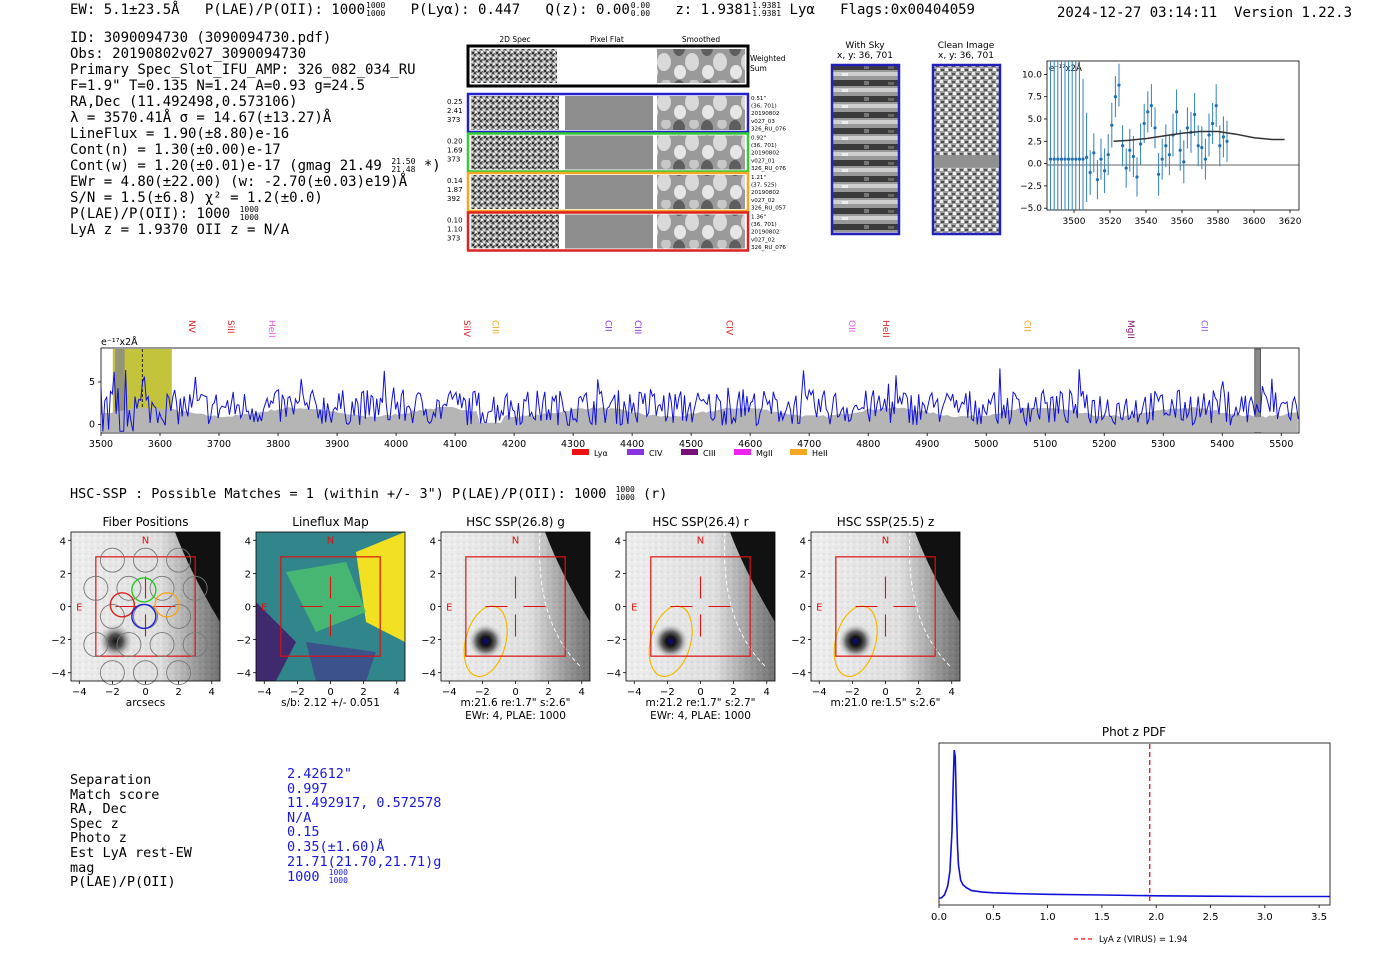 This screenshot has height=953, width=1400. I want to click on zoom-fit-line, so click(1199, 136).